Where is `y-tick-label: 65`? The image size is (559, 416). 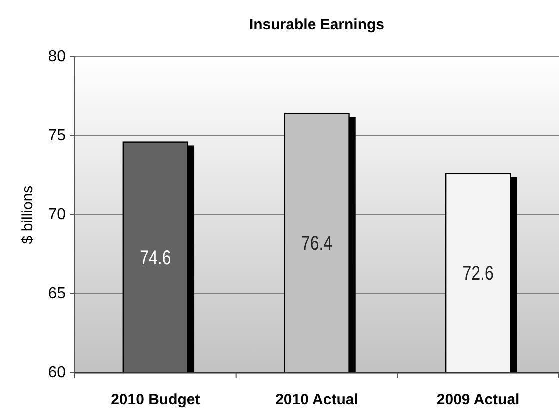
y-tick-label: 65 is located at coordinates (57, 294).